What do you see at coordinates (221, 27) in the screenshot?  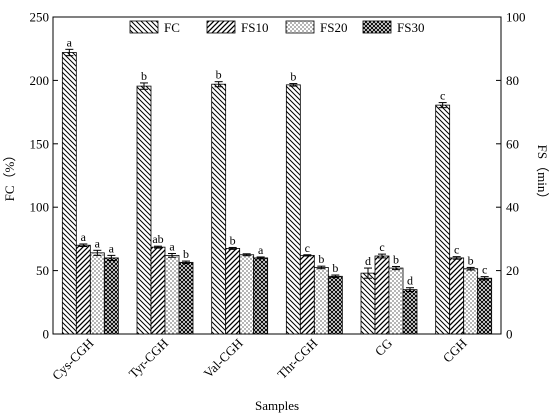 I see `legend-swatch-fs10` at bounding box center [221, 27].